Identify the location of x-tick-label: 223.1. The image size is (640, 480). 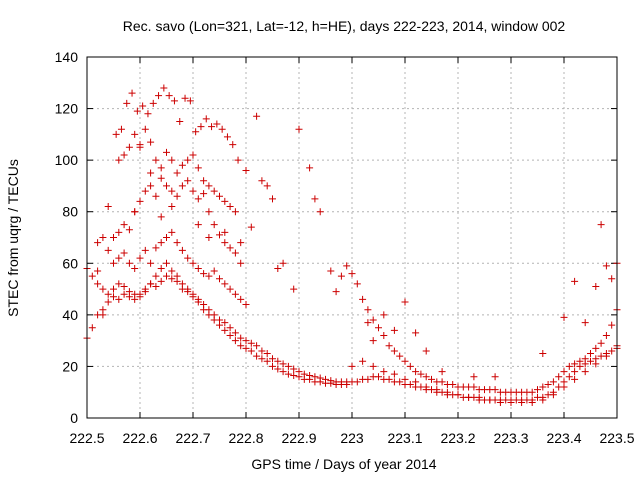
(404, 438).